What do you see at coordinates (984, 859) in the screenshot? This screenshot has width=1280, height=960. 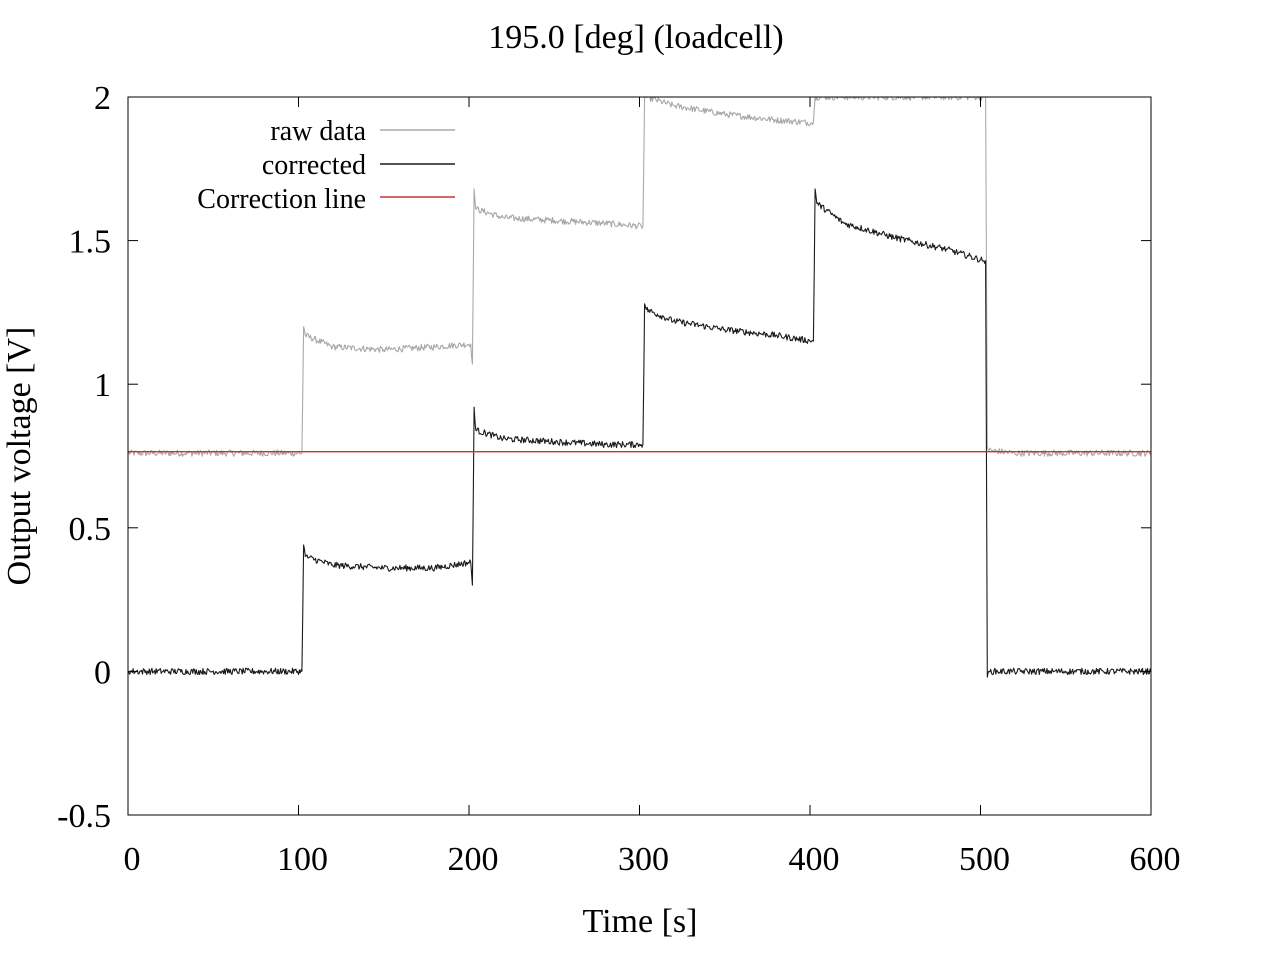 I see `x-tick-label: 500` at bounding box center [984, 859].